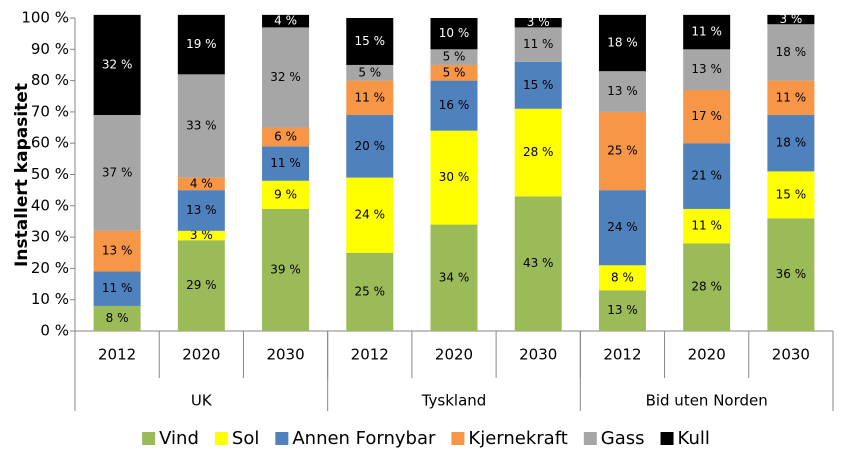  Describe the element at coordinates (245, 438) in the screenshot. I see `legend-label: Sol` at that location.